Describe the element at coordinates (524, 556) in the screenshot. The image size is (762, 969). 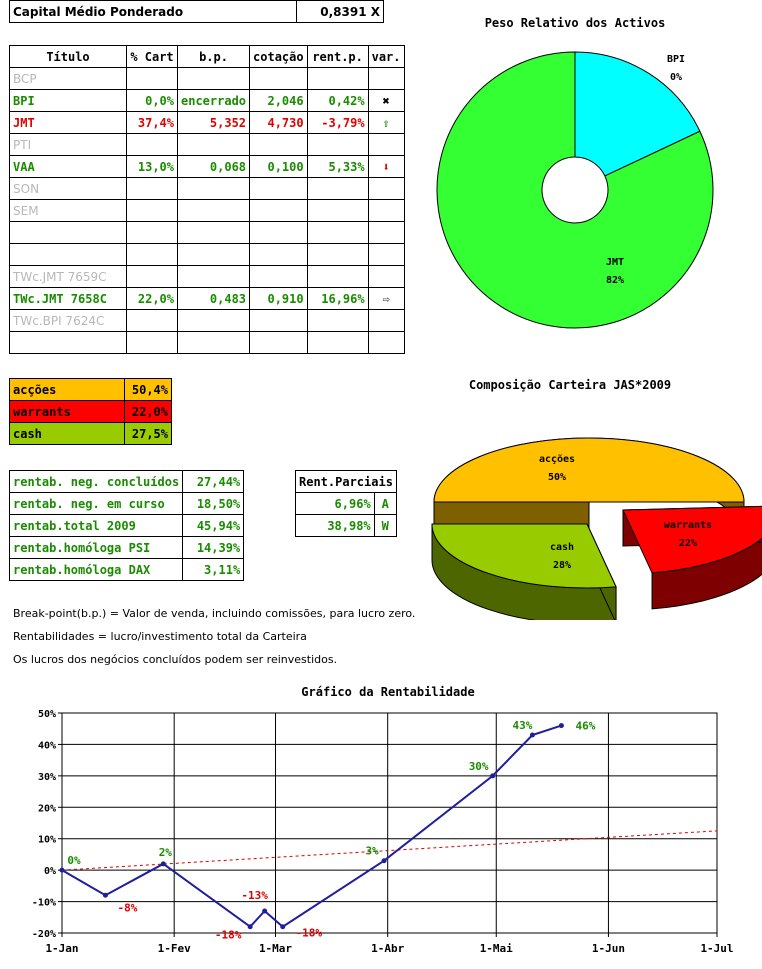
I see `pie3d-top-cash` at that location.